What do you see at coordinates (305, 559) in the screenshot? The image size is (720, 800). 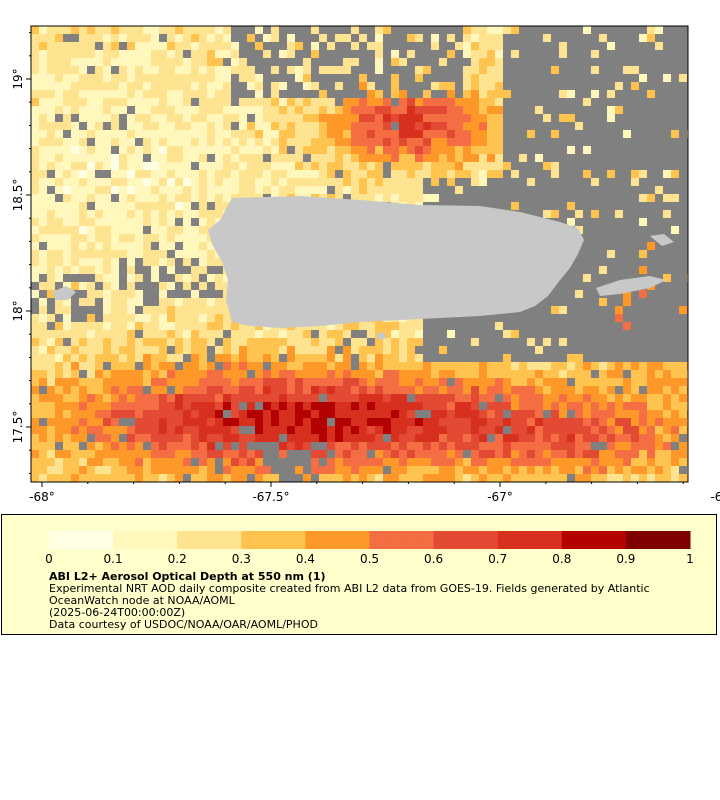 I see `colorbar-tick-label: 0.4` at bounding box center [305, 559].